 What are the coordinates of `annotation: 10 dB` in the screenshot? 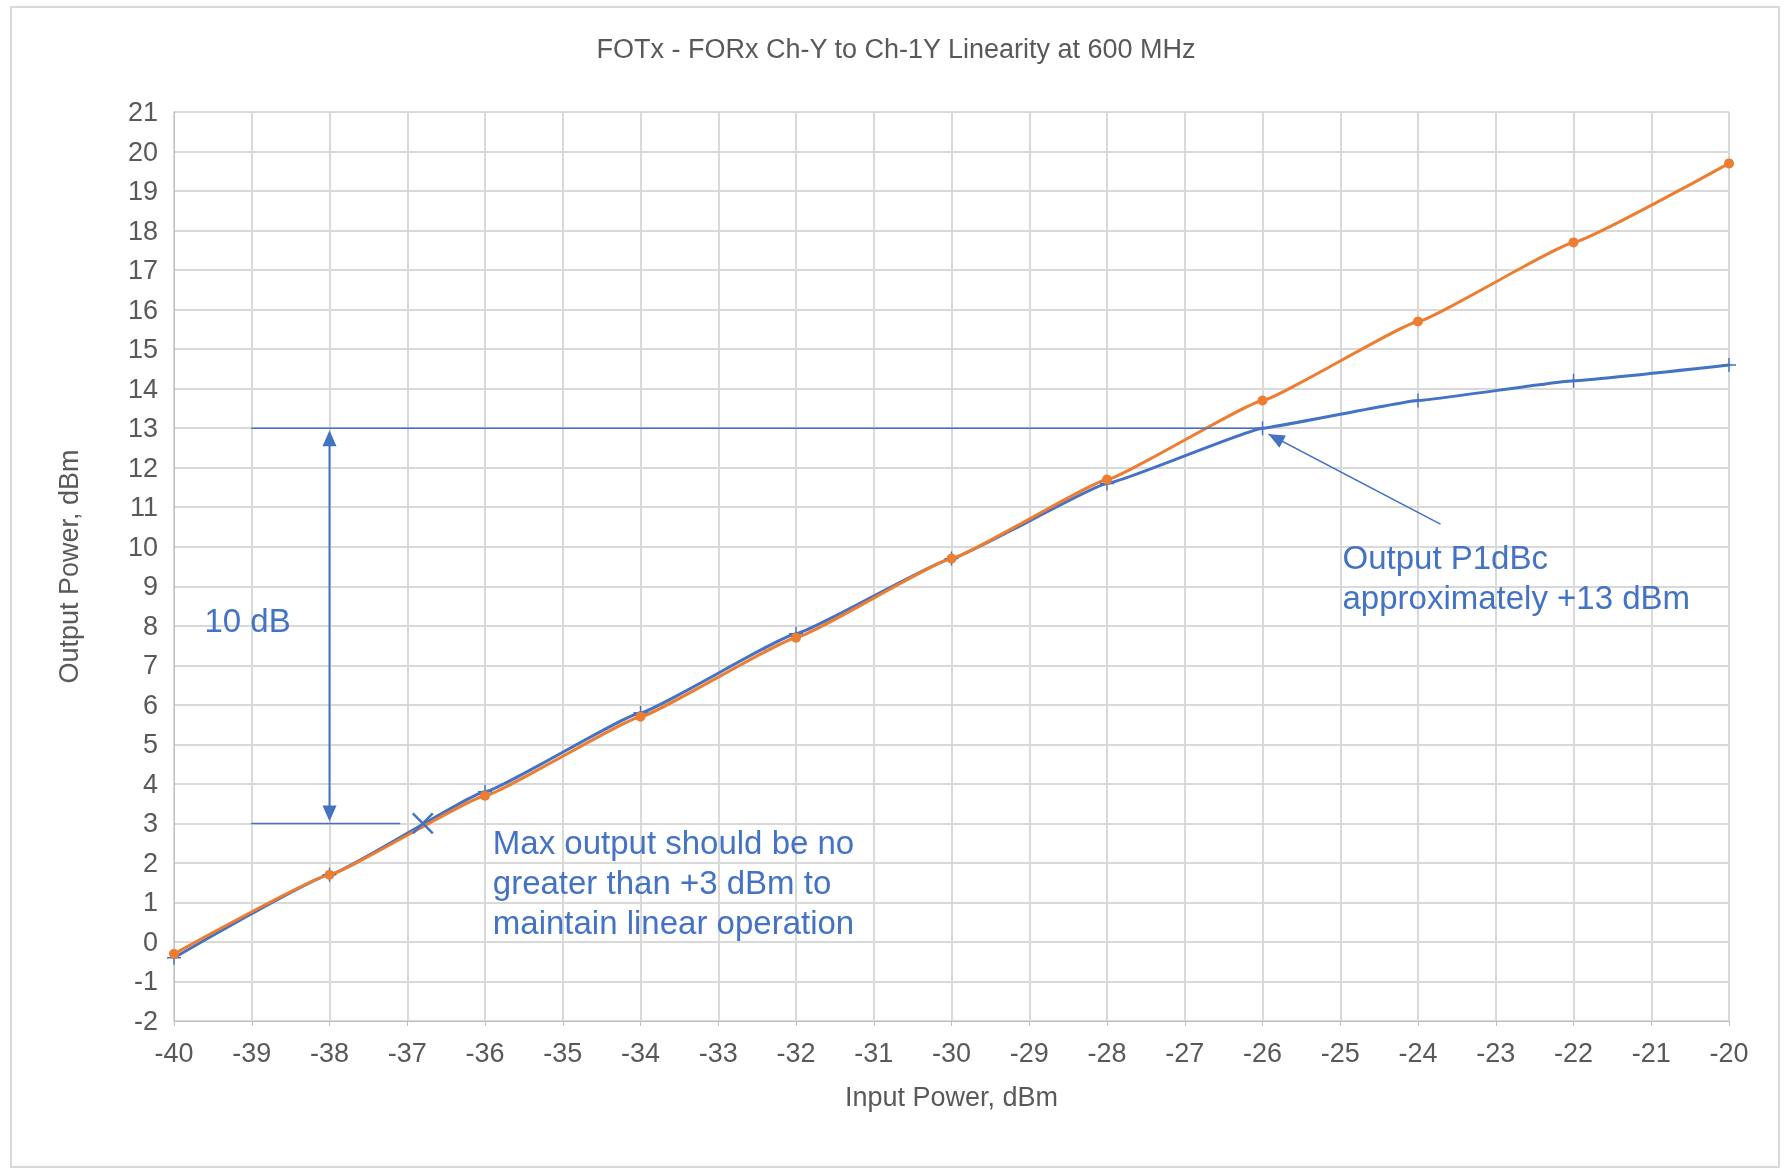 It's located at (247, 620).